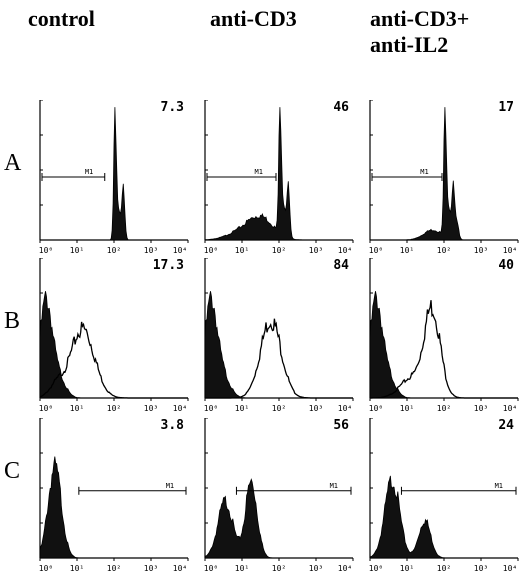 This screenshot has height=585, width=520. I want to click on panel-value: 7.3, so click(172, 107).